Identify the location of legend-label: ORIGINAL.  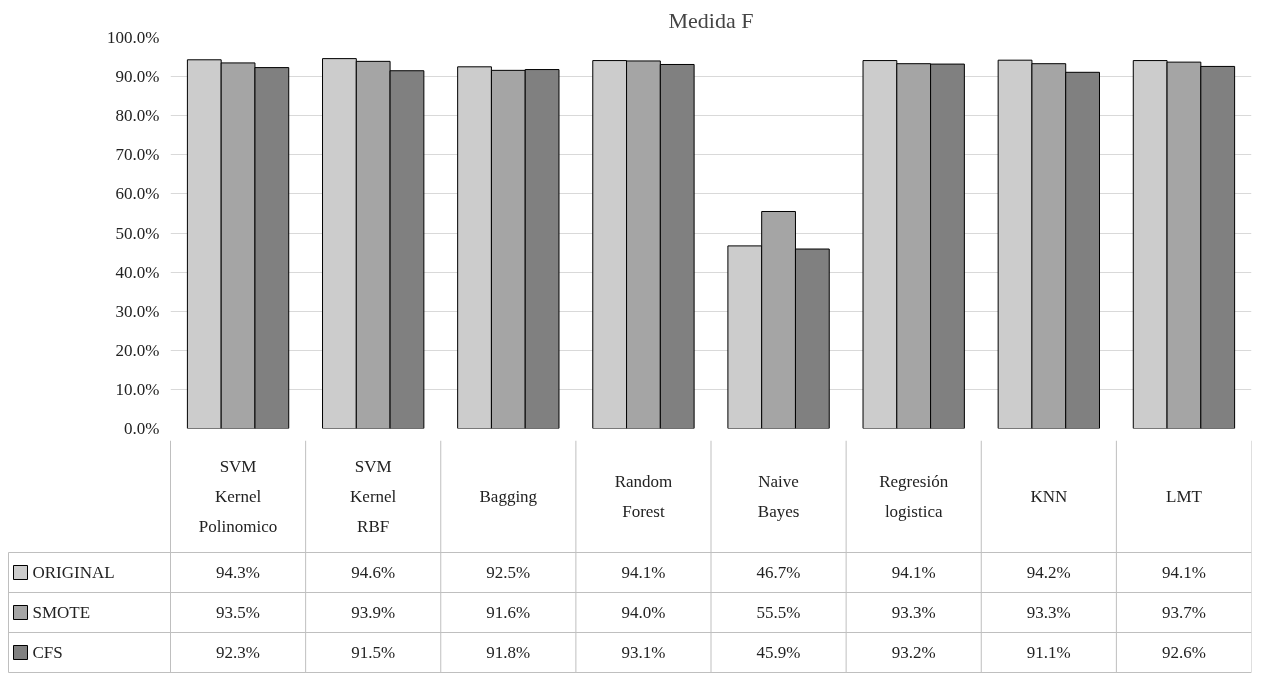
(73, 572).